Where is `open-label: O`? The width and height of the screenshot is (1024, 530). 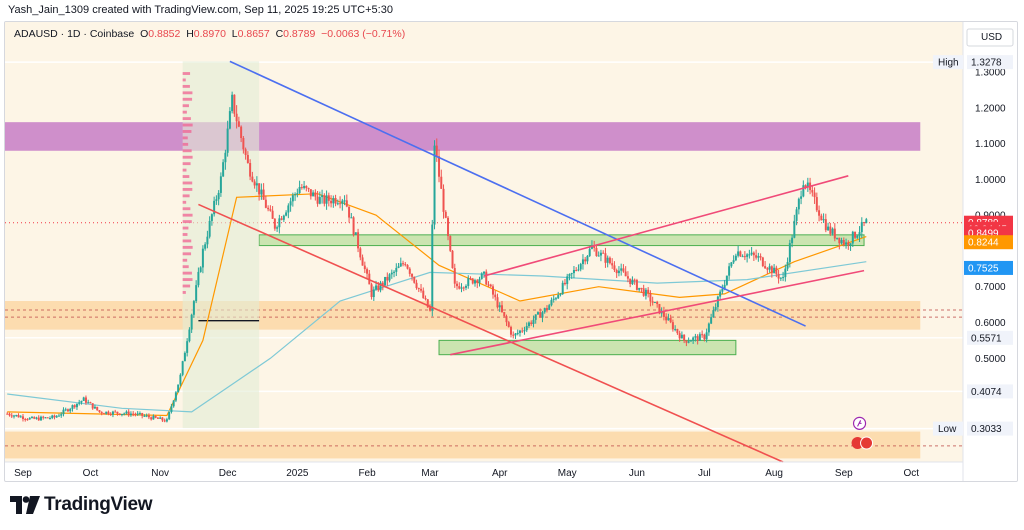
open-label: O is located at coordinates (144, 34).